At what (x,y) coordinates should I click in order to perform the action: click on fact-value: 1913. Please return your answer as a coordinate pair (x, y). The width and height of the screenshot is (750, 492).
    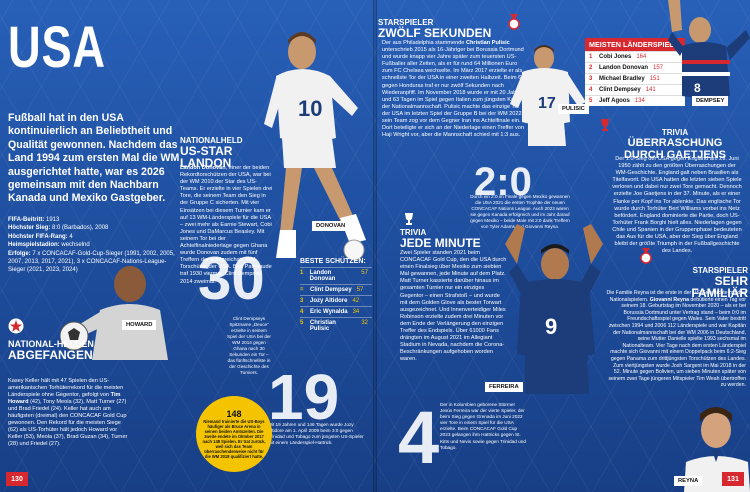
    Looking at the image, I should click on (53, 220).